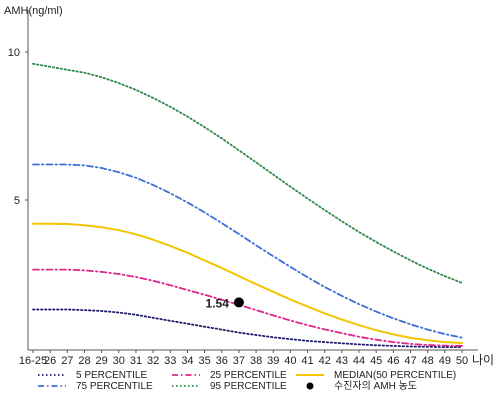 The height and width of the screenshot is (400, 500). What do you see at coordinates (359, 361) in the screenshot?
I see `x-tick-label: 44` at bounding box center [359, 361].